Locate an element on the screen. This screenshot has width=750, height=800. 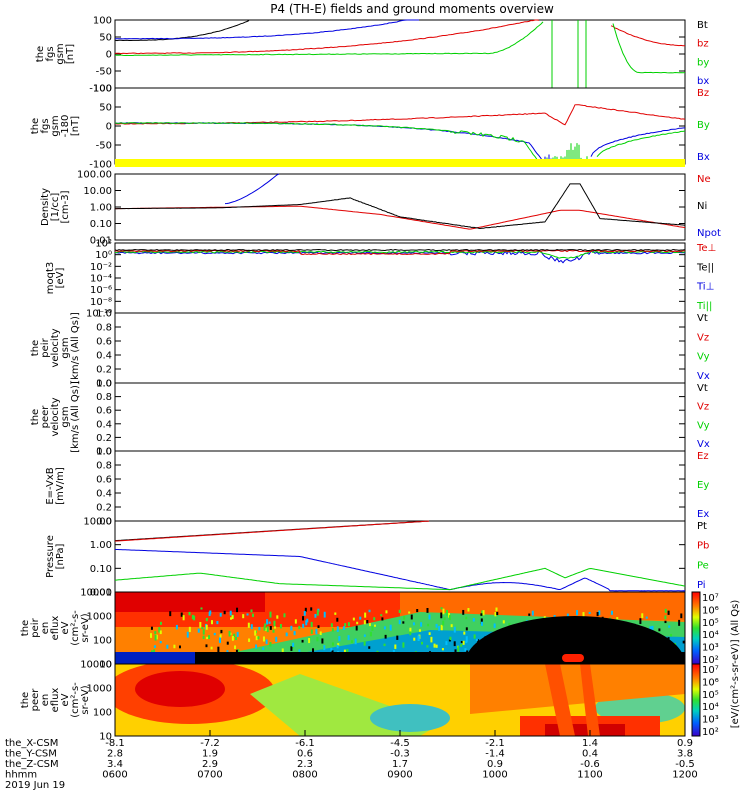
panel-fgs-tick-label: 100 is located at coordinates (102, 21).